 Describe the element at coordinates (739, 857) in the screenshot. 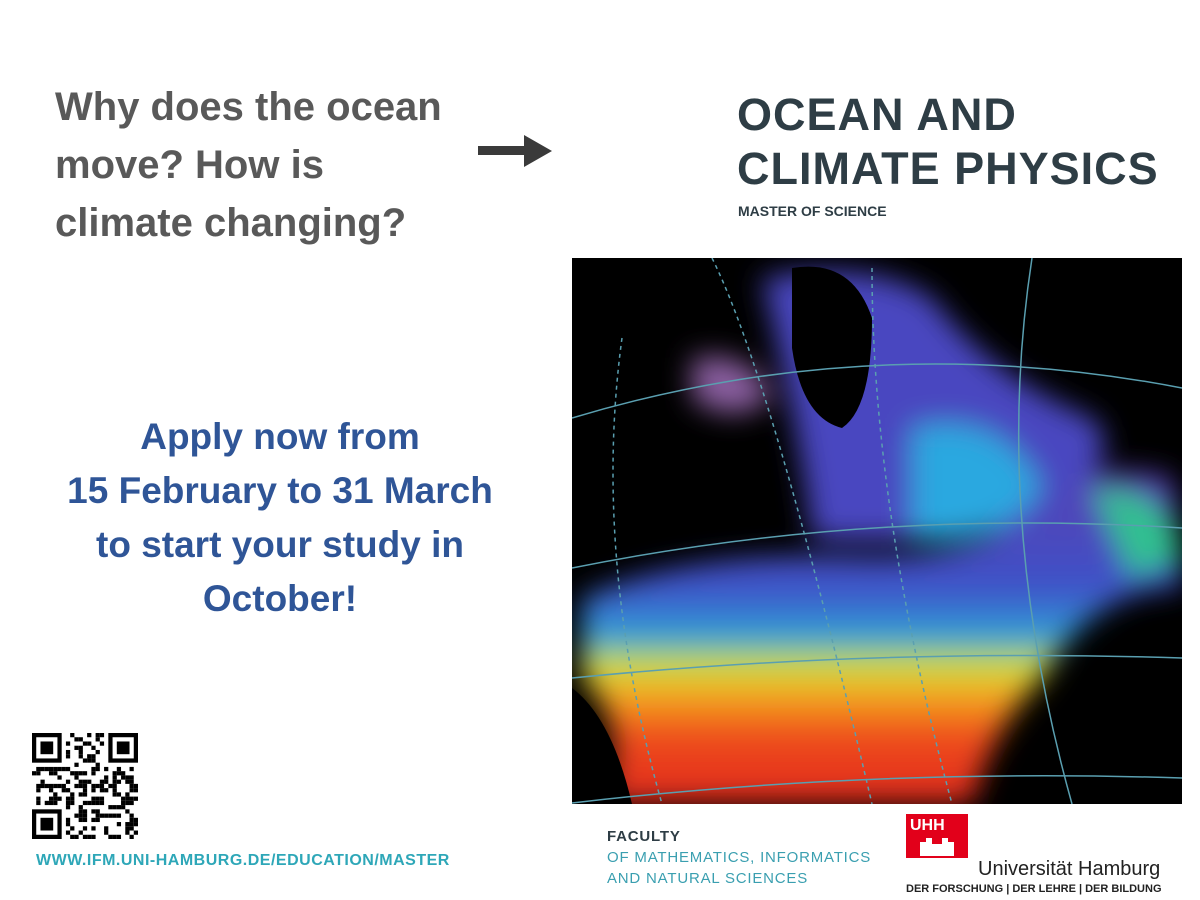

I see `faculty-line: OF MATHEMATICS, INFORMATICS` at that location.